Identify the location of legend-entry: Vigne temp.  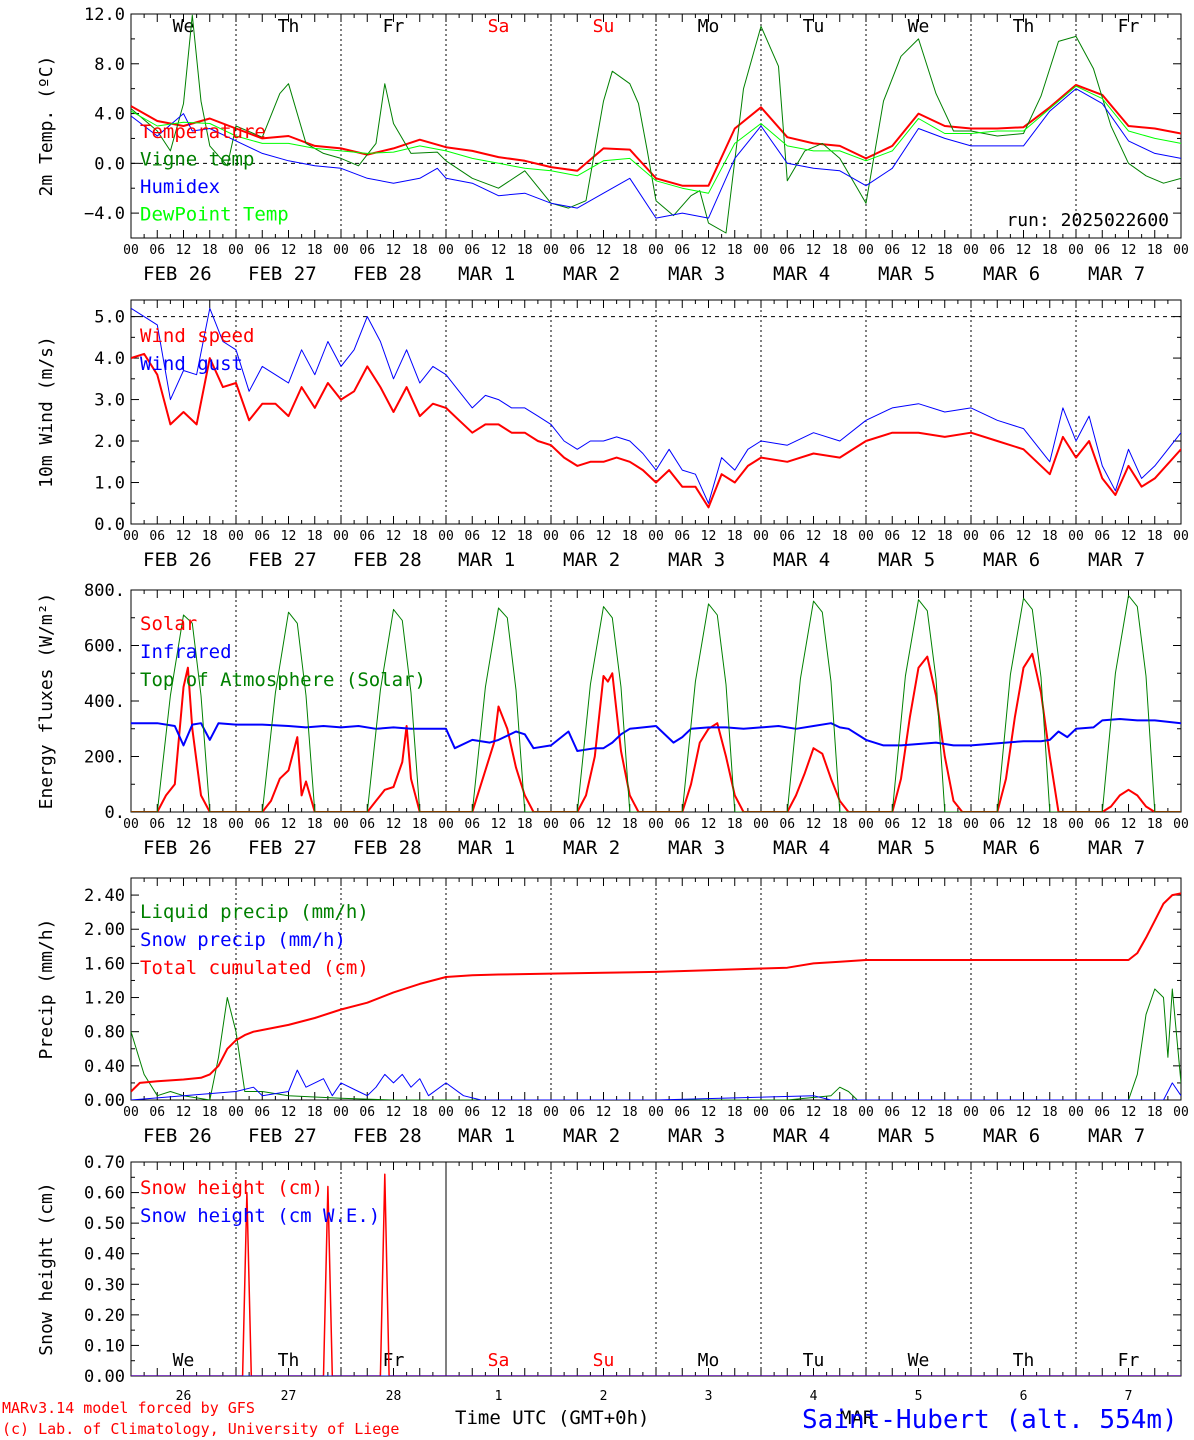
(197, 160).